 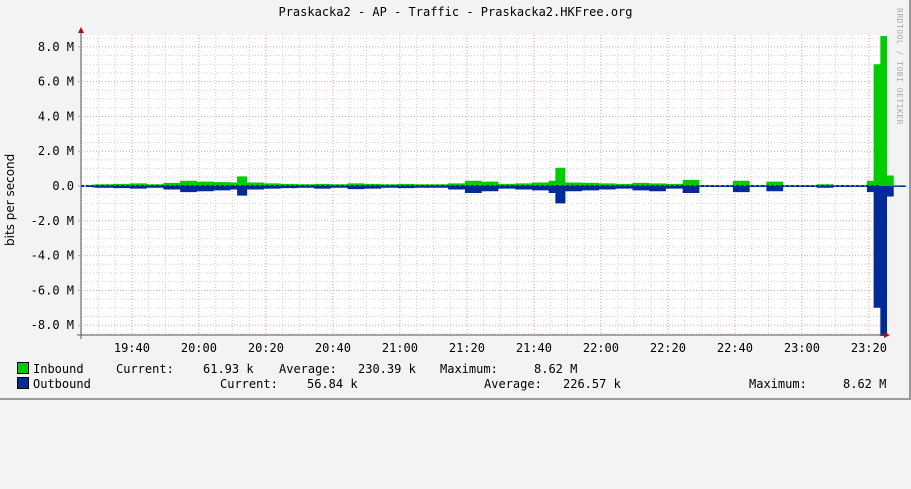 I want to click on x-tick-label: 21:40, so click(x=534, y=348).